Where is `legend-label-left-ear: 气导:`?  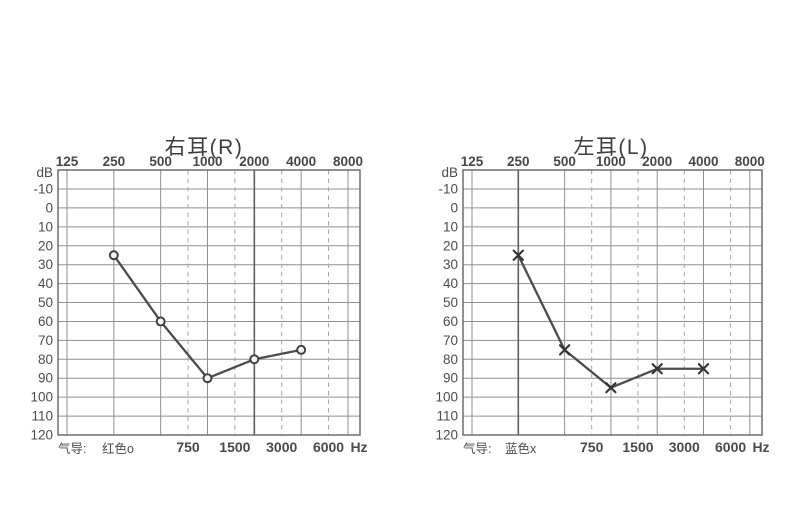
legend-label-left-ear: 气导: is located at coordinates (477, 448).